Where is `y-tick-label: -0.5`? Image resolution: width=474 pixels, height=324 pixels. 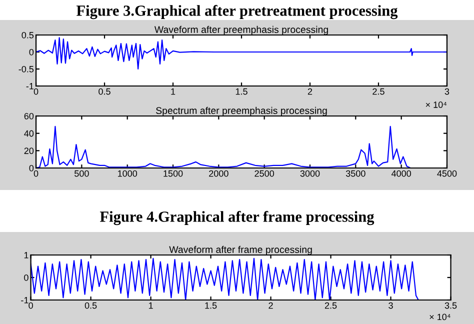
y-tick-label: -0.5 is located at coordinates (26, 69).